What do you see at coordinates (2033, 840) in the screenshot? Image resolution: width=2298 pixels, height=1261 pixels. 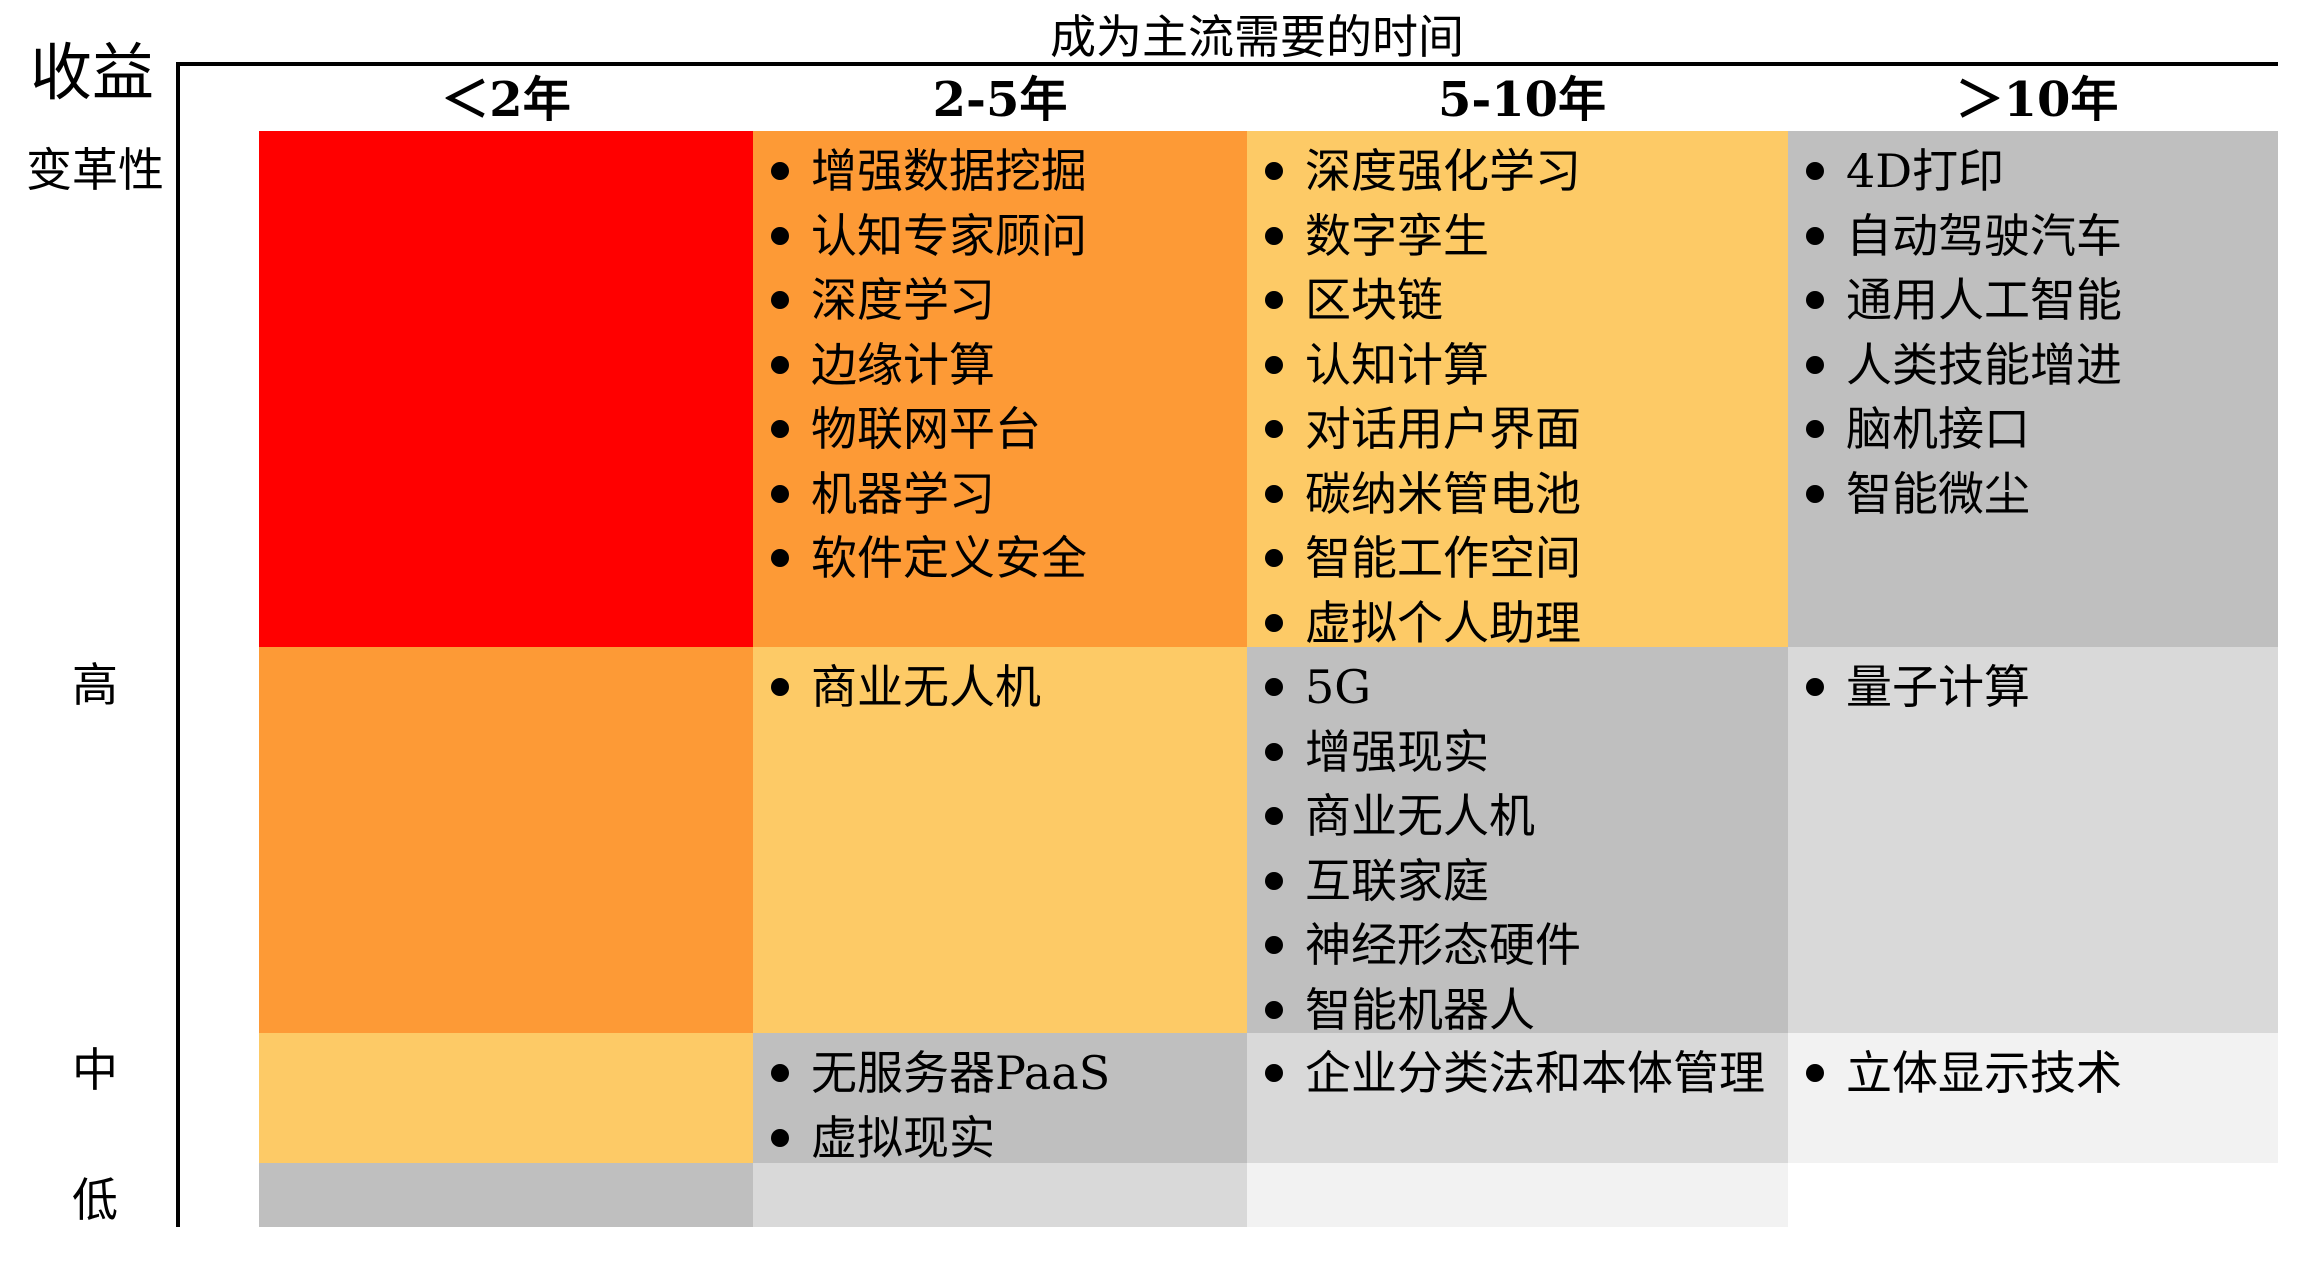 I see `matrix-cell-r1-c3: 量子计算` at bounding box center [2033, 840].